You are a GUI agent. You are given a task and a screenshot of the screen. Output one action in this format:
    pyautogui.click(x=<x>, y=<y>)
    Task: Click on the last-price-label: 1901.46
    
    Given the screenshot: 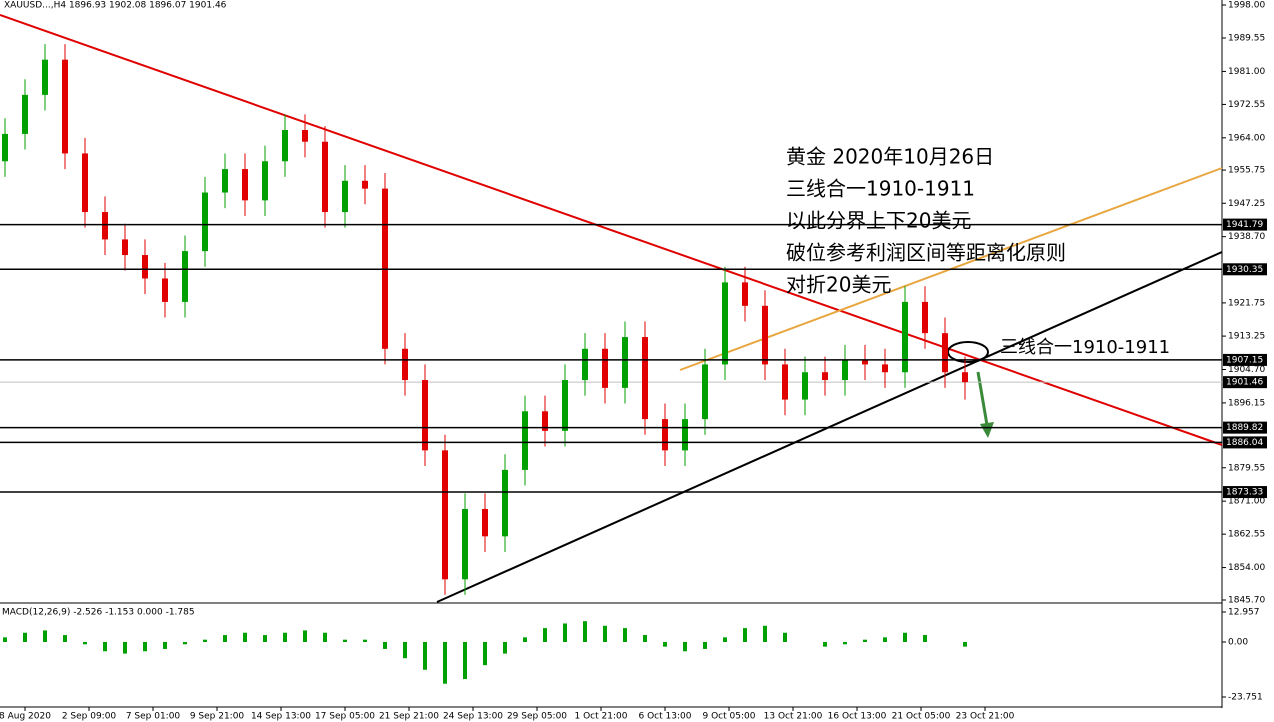 What is the action you would take?
    pyautogui.click(x=1244, y=383)
    